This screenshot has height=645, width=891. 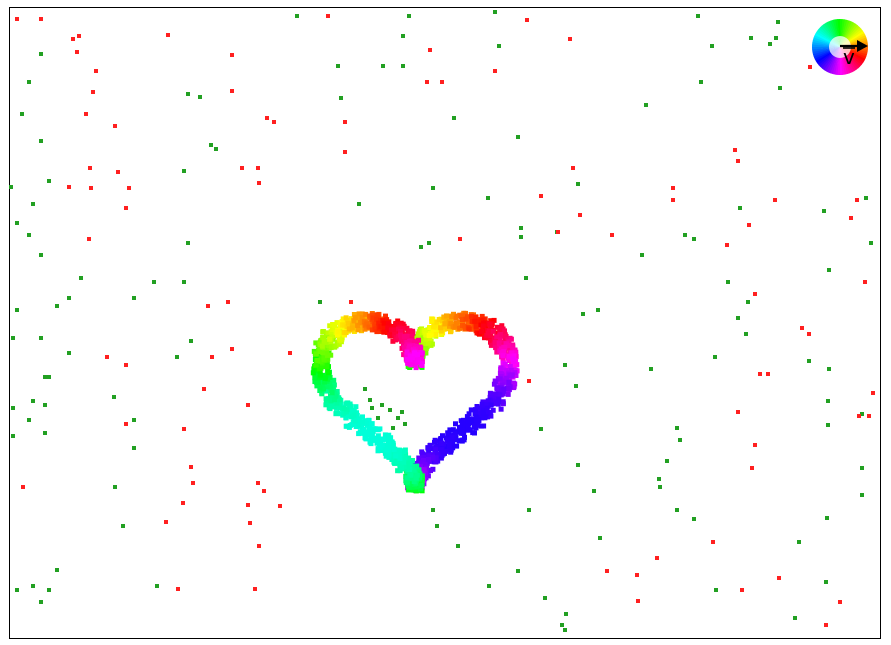 What do you see at coordinates (862, 46) in the screenshot?
I see `velocity-arrow-head` at bounding box center [862, 46].